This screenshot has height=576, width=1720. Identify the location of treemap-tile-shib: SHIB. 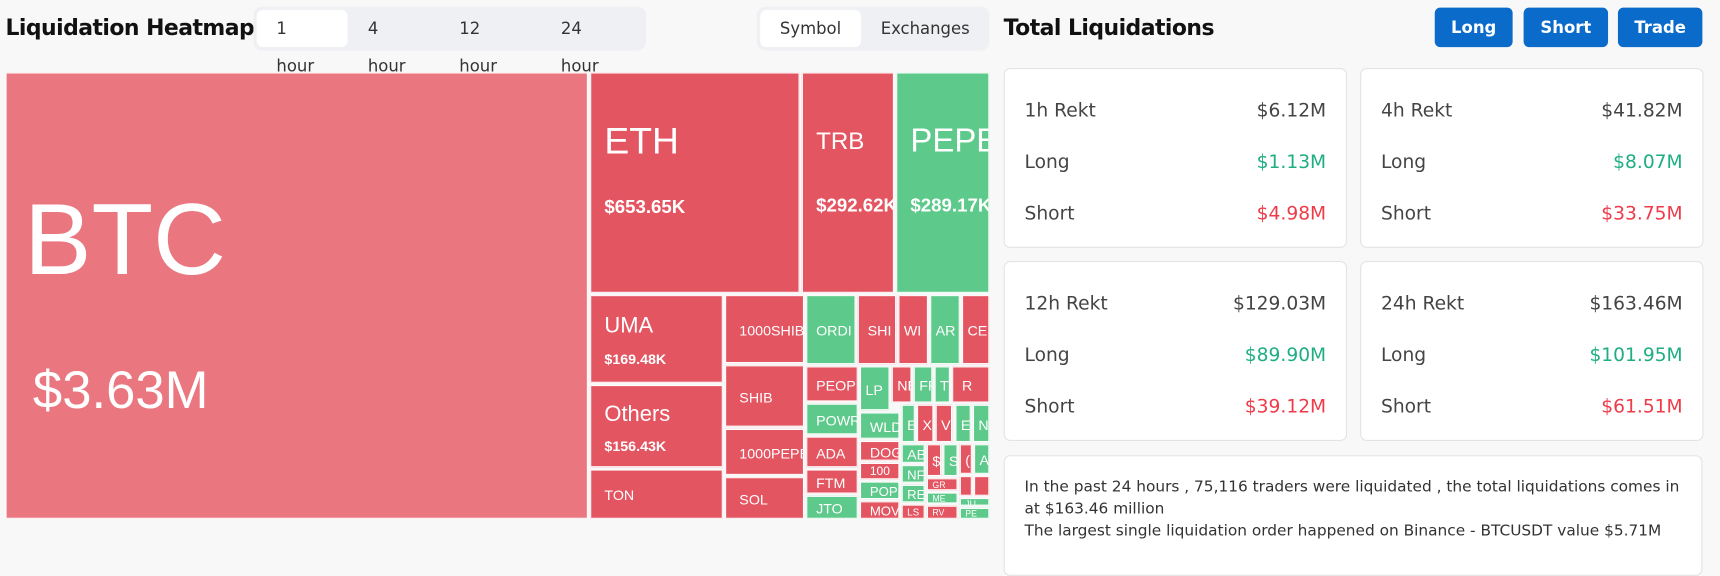
(765, 396).